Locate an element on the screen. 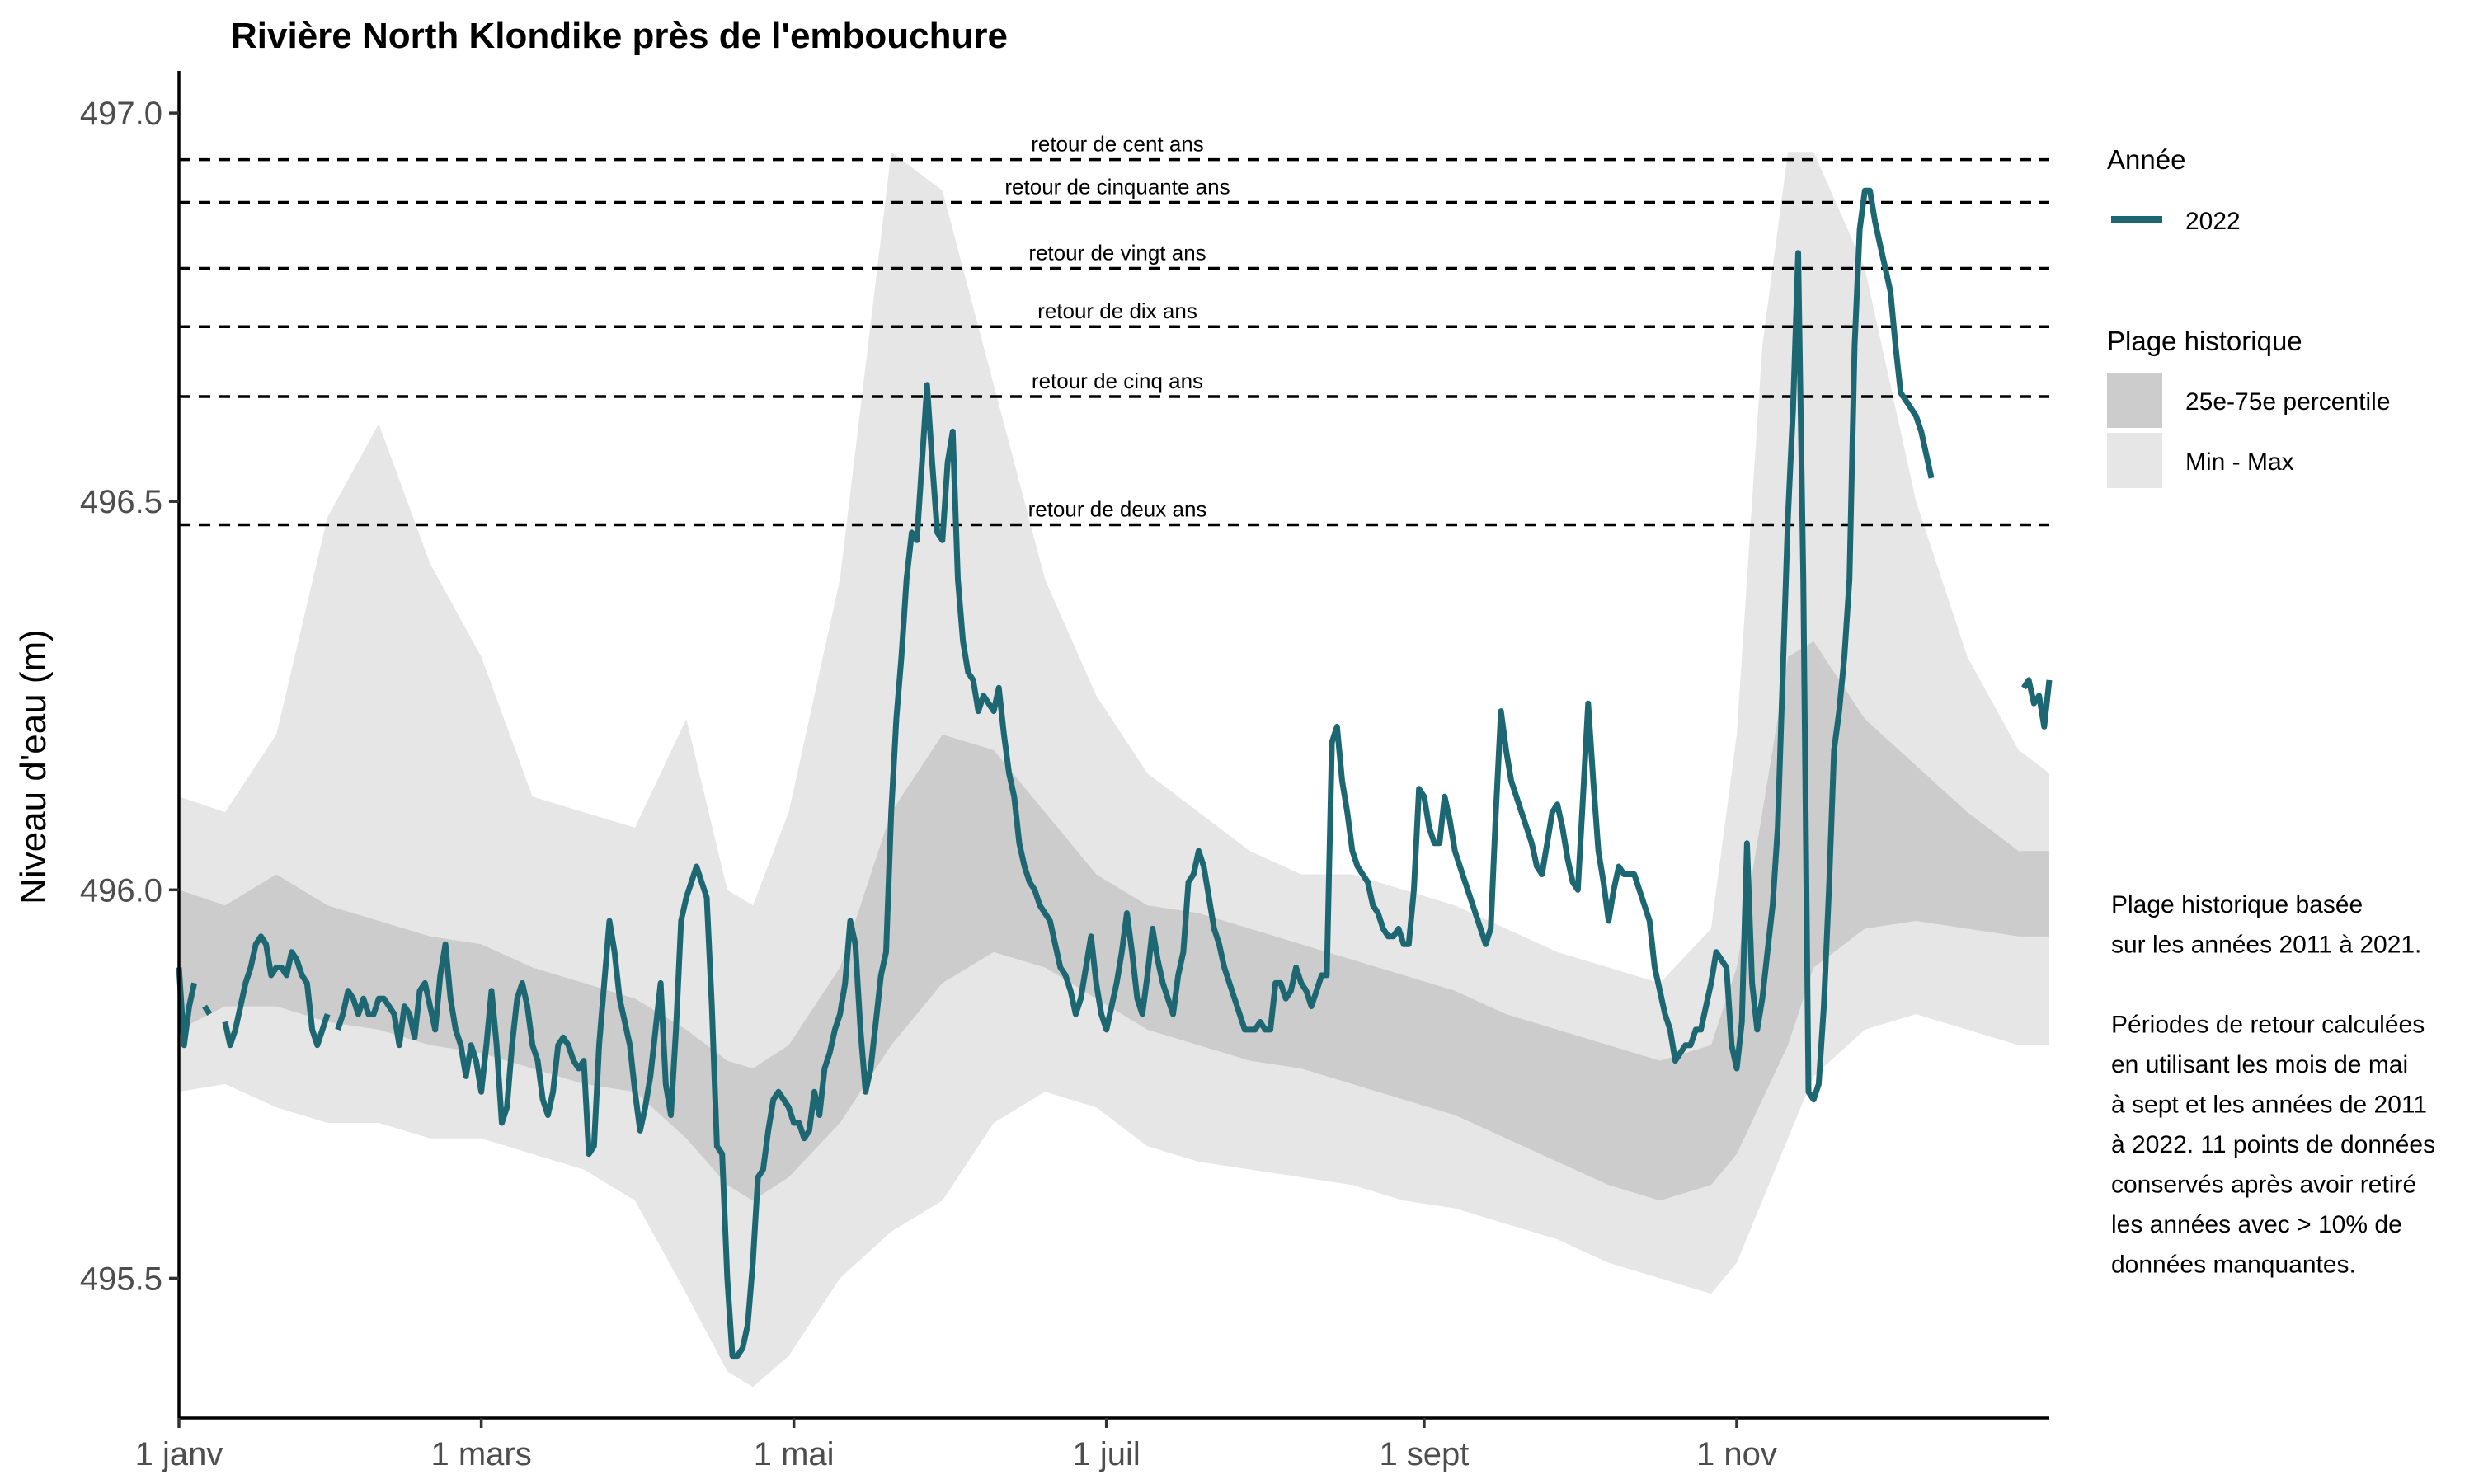 This screenshot has height=1484, width=2474. legend-title-year: Année is located at coordinates (2146, 159).